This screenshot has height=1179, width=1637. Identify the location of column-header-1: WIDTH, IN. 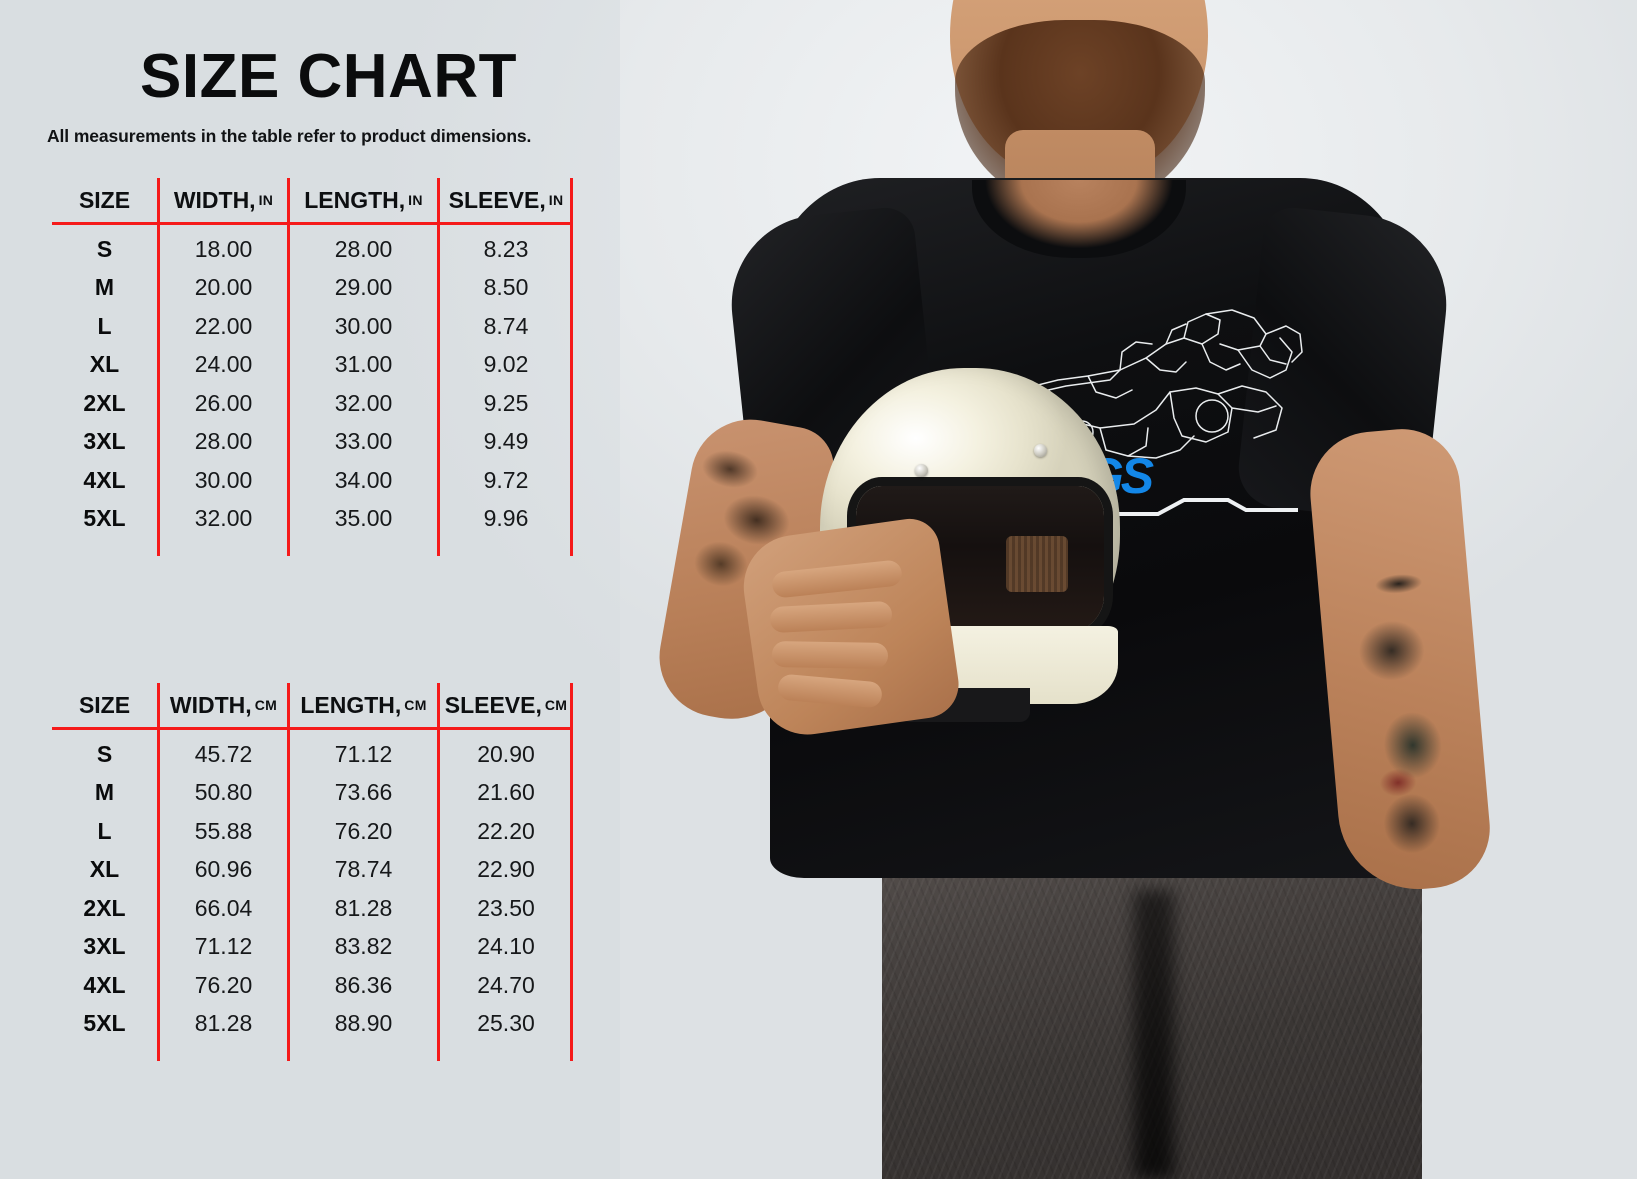
(223, 199).